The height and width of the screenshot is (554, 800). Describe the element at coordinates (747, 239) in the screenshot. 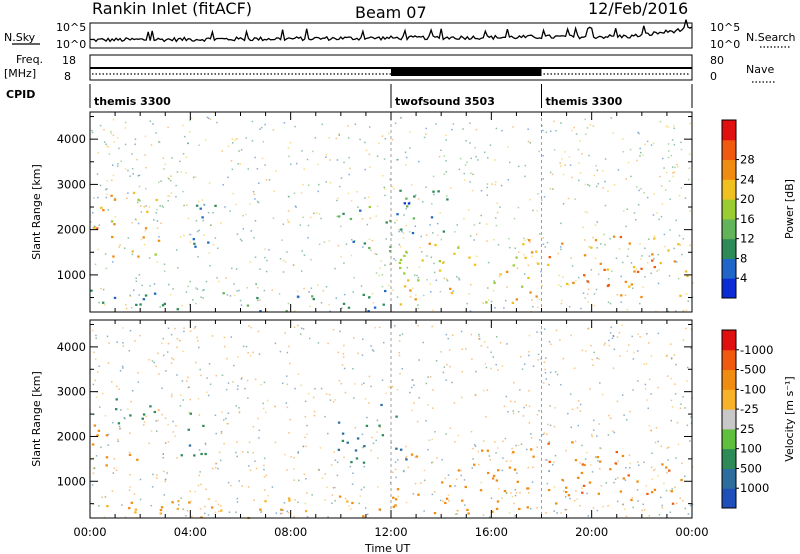

I see `colorbar-tick-label: 12` at that location.